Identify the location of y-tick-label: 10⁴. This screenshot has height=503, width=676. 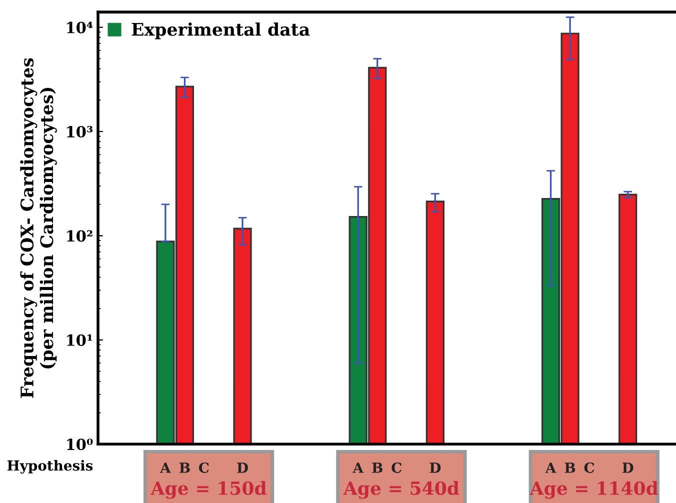
(80, 28).